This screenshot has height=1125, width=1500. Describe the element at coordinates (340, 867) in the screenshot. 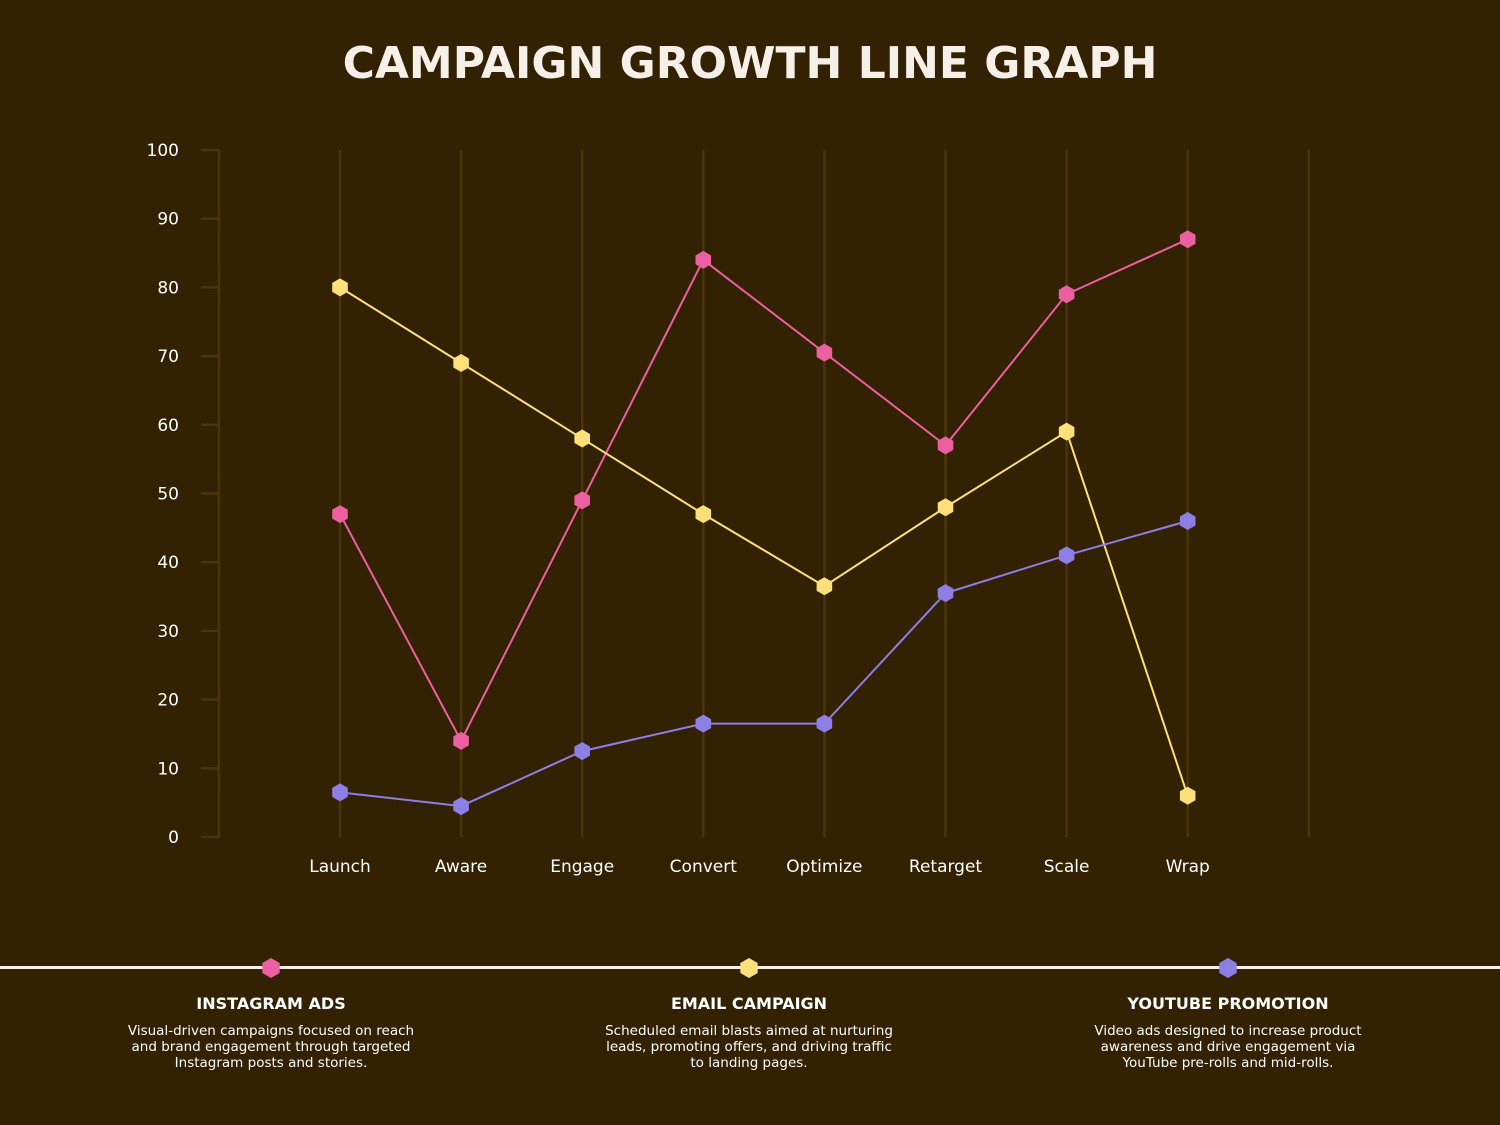

I see `x-tick-label: Launch` at that location.